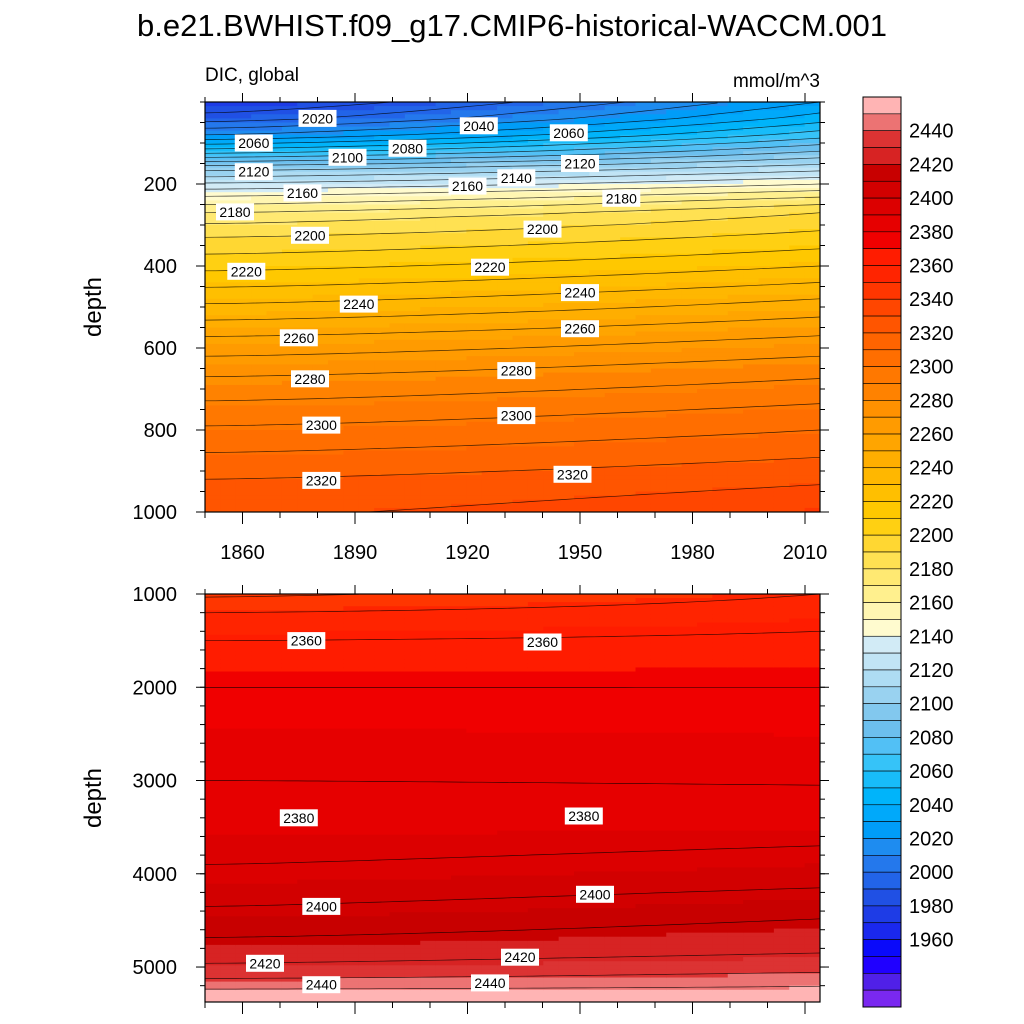 This screenshot has width=1024, height=1024. What do you see at coordinates (302, 193) in the screenshot?
I see `contour-label-box` at bounding box center [302, 193].